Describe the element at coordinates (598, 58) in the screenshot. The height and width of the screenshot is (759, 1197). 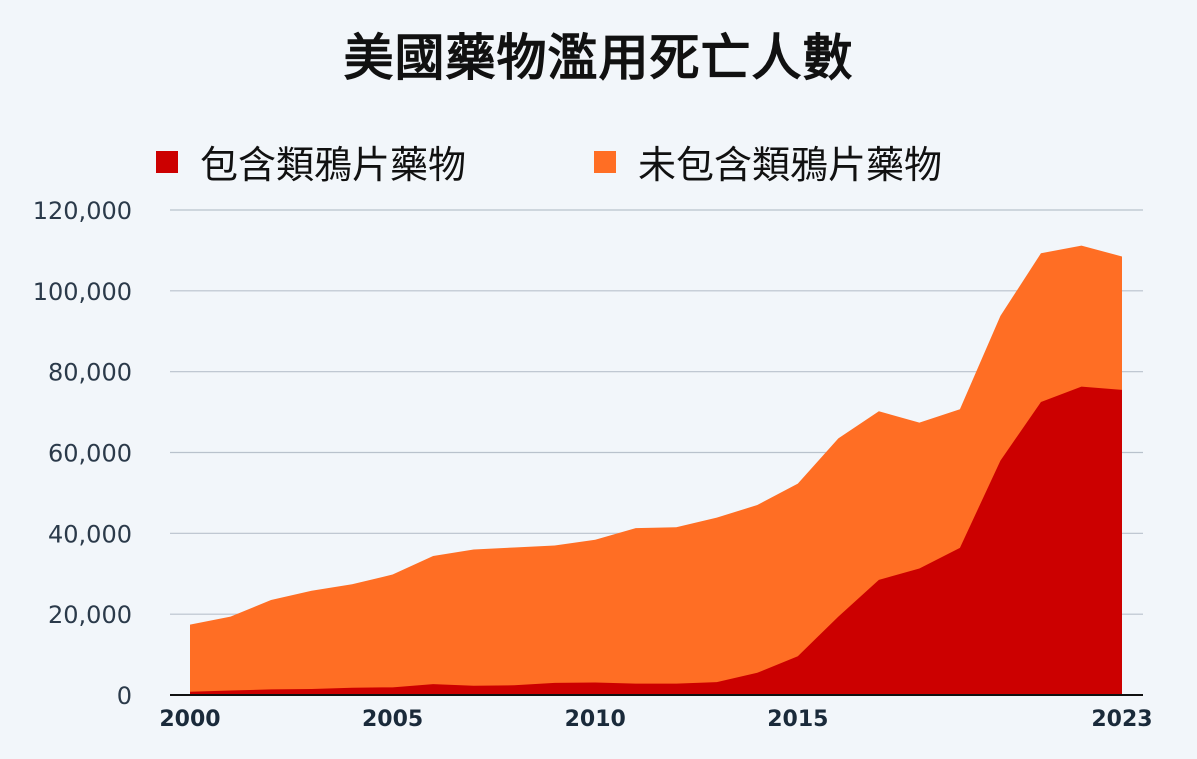
I see `chart-title: 美國藥物濫用死亡人數` at that location.